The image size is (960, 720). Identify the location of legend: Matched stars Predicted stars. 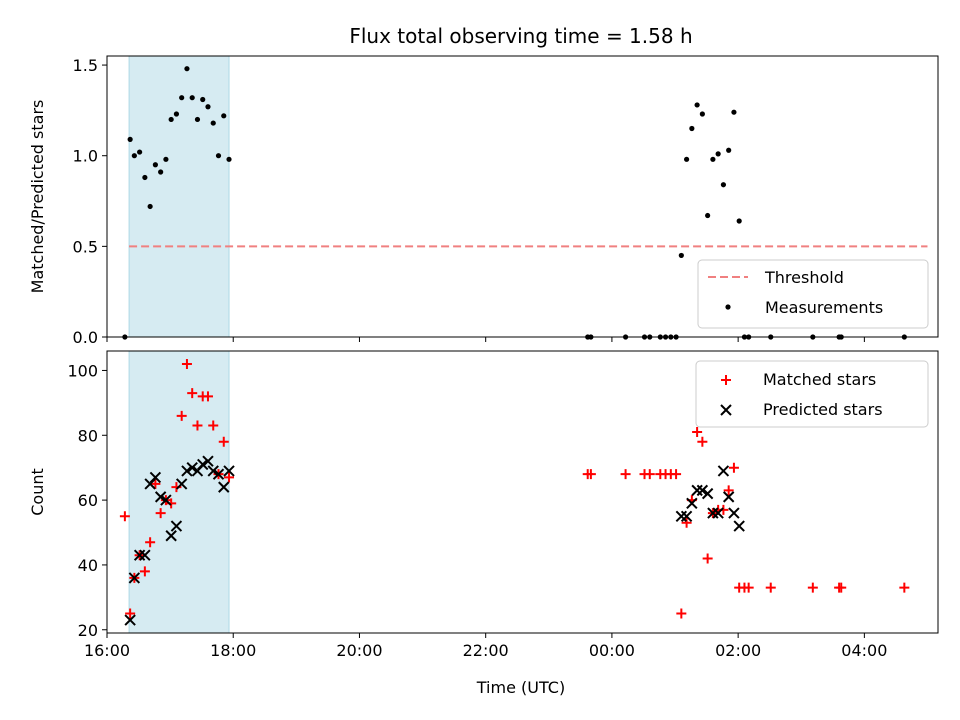
(812, 394).